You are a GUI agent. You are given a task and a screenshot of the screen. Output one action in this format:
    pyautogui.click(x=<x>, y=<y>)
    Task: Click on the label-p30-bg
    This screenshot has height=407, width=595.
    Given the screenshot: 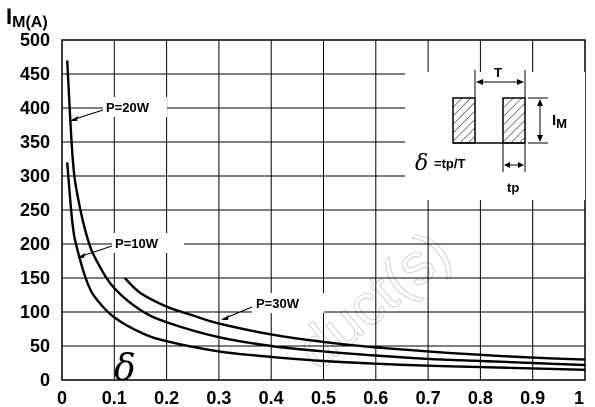 What is the action you would take?
    pyautogui.click(x=288, y=303)
    